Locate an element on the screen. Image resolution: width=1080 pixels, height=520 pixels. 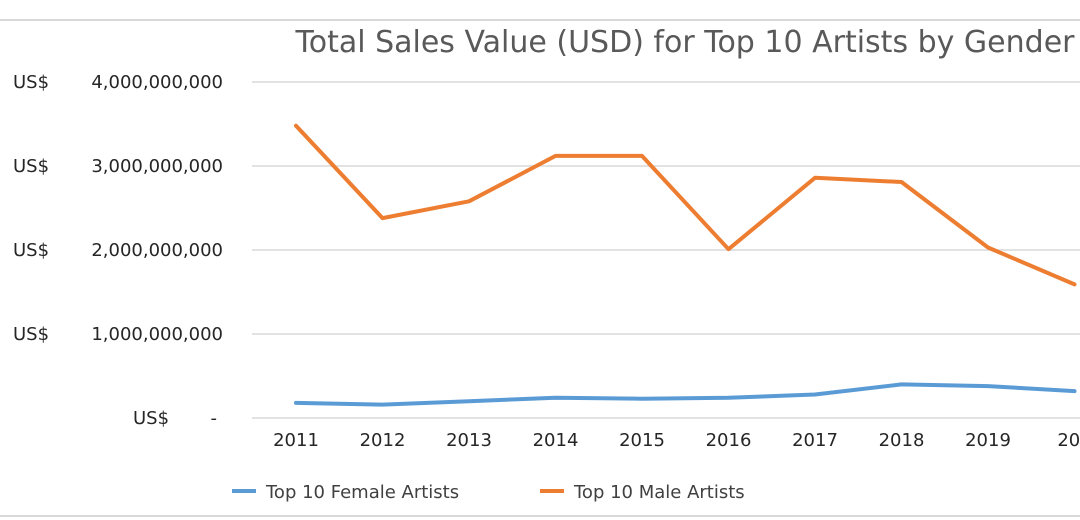
x-tick-label: 2017 is located at coordinates (815, 440).